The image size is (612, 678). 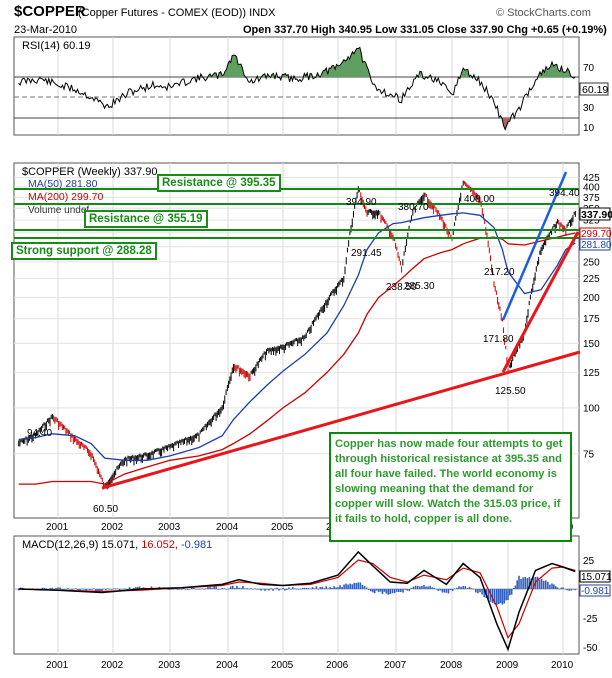 What do you see at coordinates (361, 202) in the screenshot?
I see `price-annotation: 394.90` at bounding box center [361, 202].